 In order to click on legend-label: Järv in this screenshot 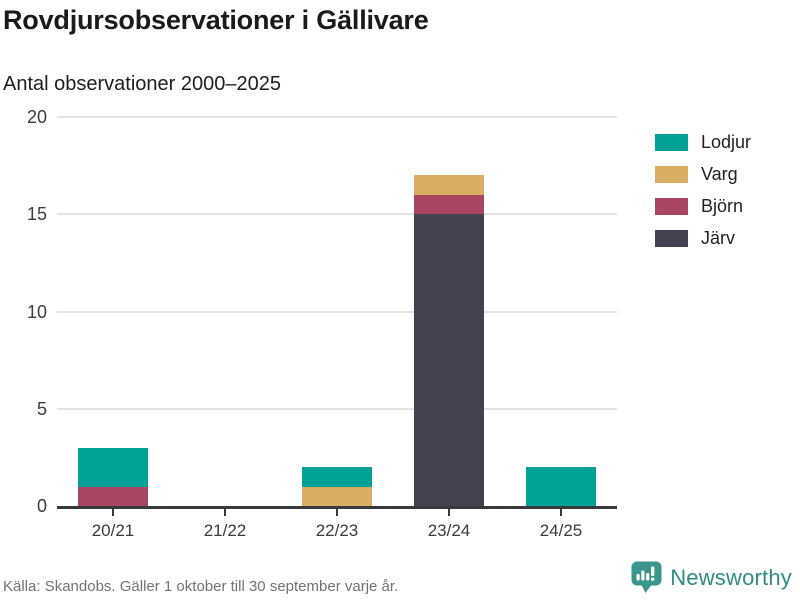, I will do `click(718, 238)`.